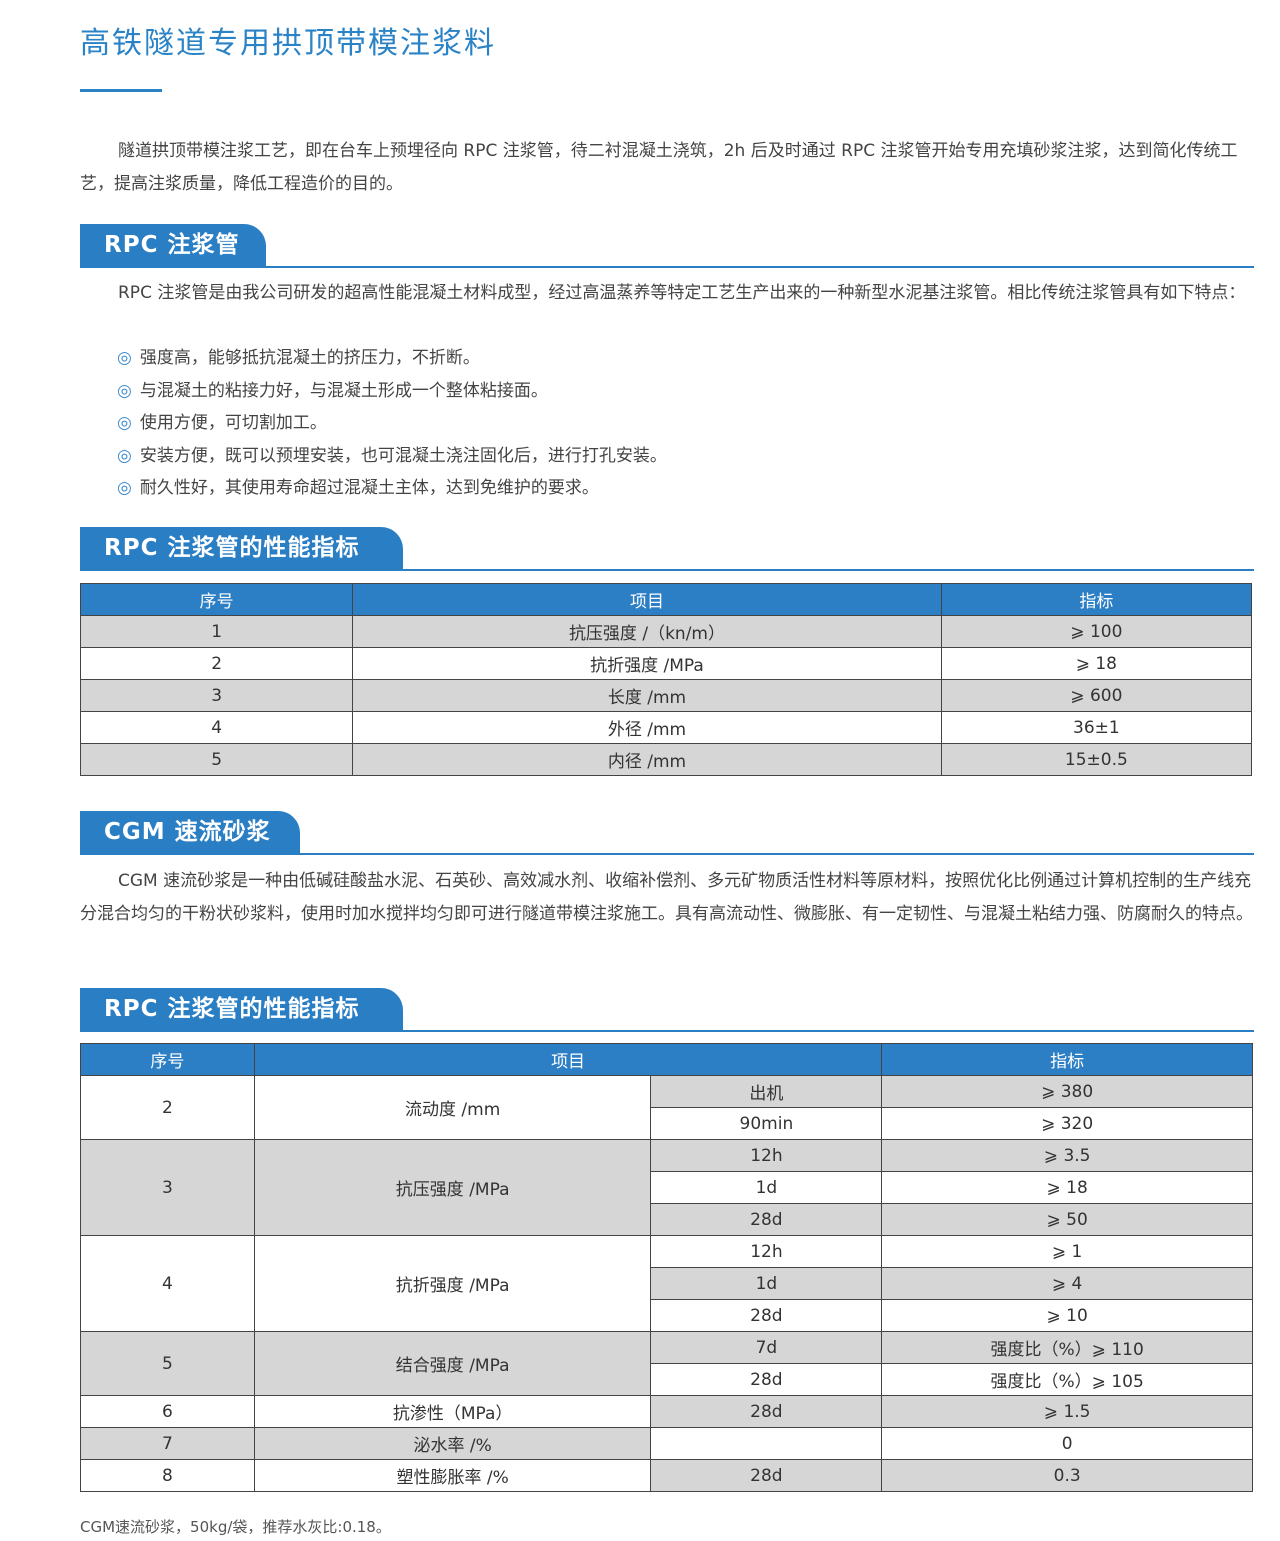  I want to click on table-cell: 外径 /mm, so click(647, 727).